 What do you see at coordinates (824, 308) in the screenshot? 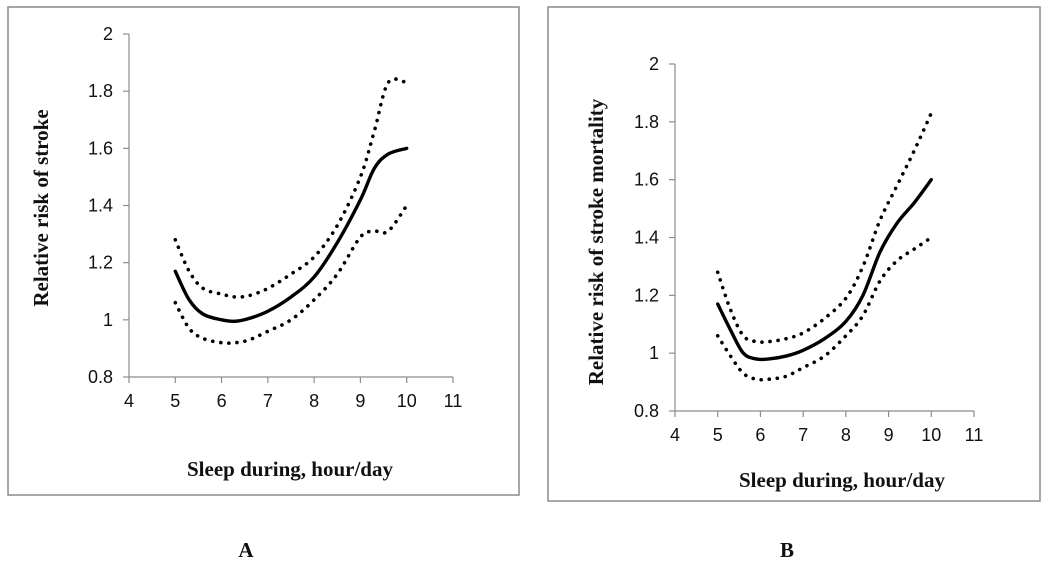
I see `panel-b-lower-ci-line` at bounding box center [824, 308].